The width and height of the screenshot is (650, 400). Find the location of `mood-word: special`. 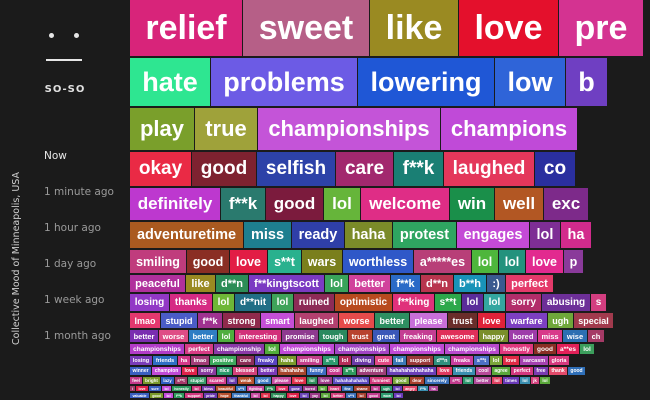

mood-word: special is located at coordinates (593, 320).